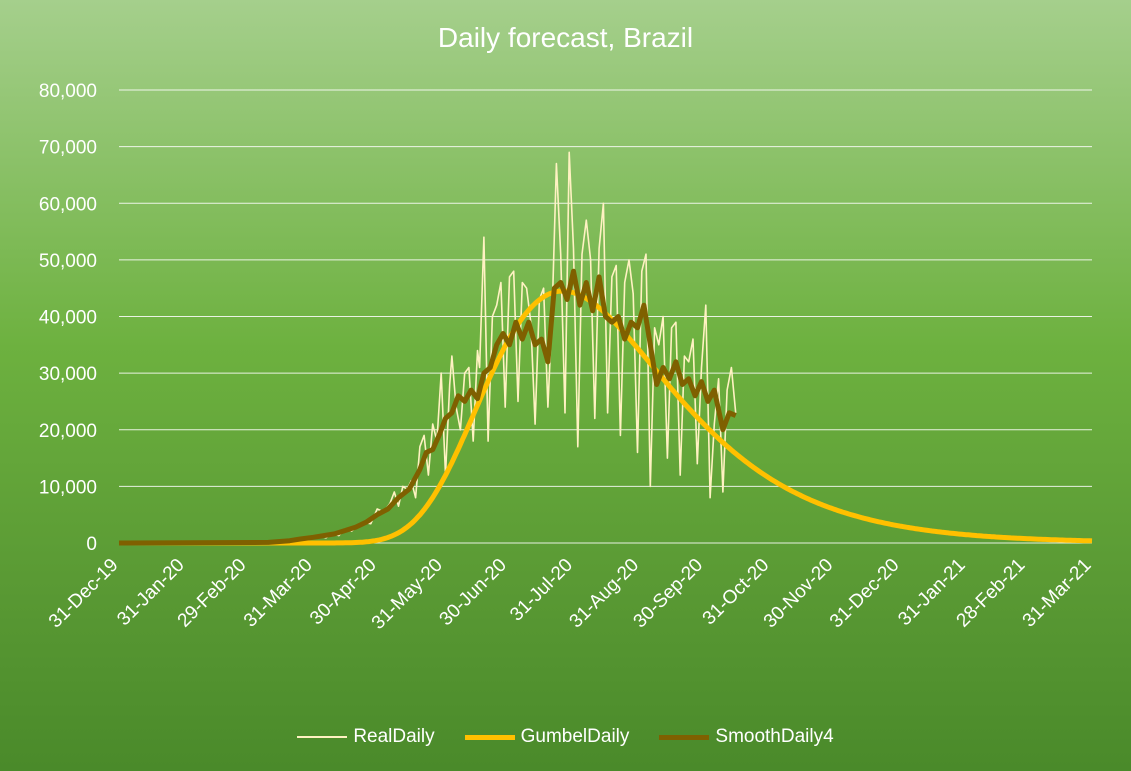 The height and width of the screenshot is (771, 1131). I want to click on legend-item-smoothdaily4: SmoothDaily4, so click(746, 737).